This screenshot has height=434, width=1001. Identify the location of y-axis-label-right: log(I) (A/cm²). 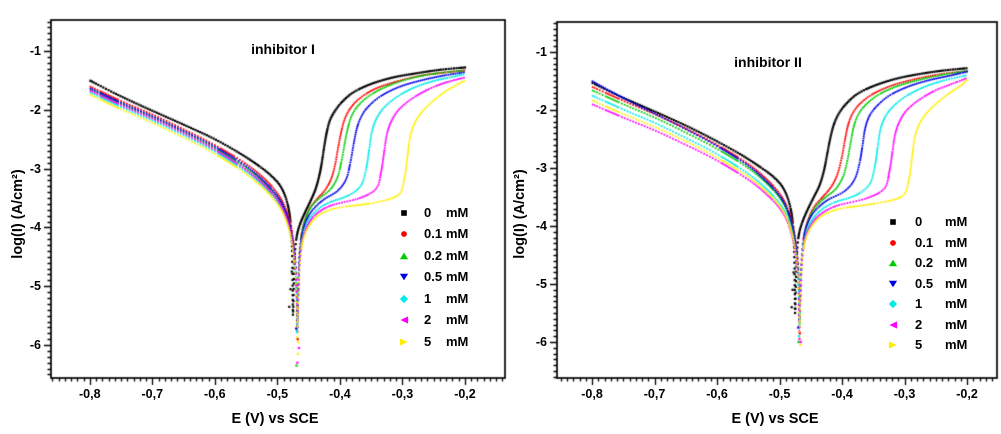
(520, 214).